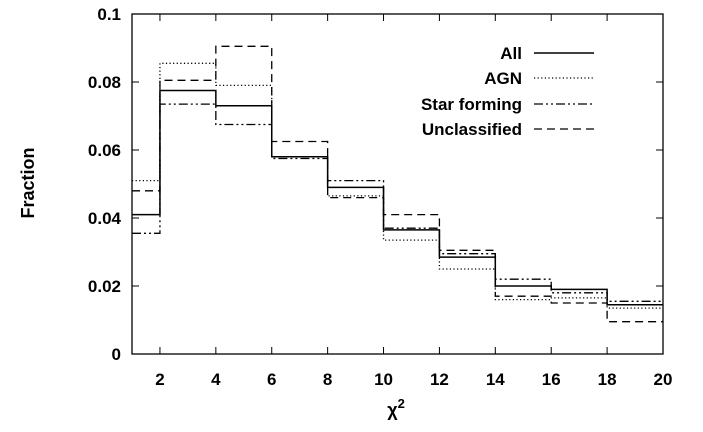 This screenshot has height=432, width=703. Describe the element at coordinates (104, 82) in the screenshot. I see `y-tick-label: 0.08` at that location.